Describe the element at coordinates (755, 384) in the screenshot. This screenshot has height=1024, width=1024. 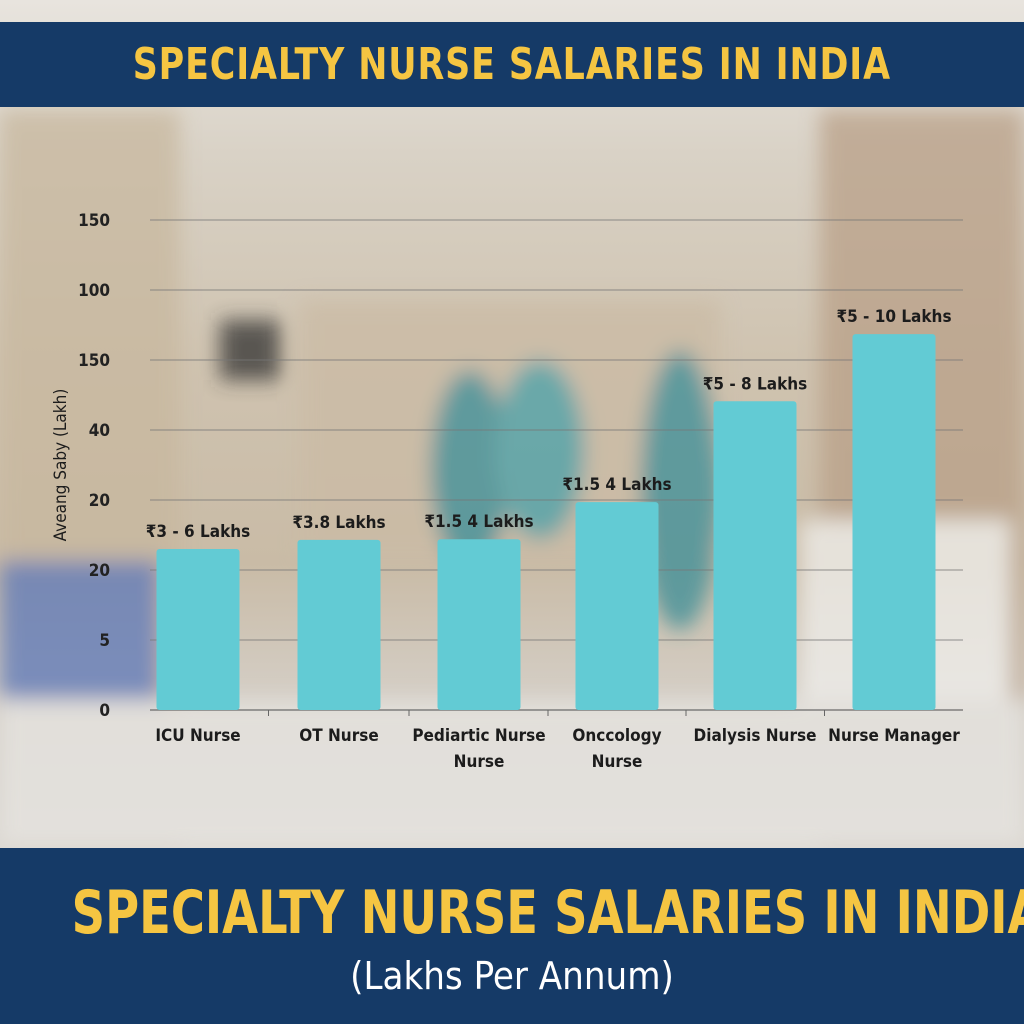
I see `data-label: ₹5 - 8 Lakhs` at that location.